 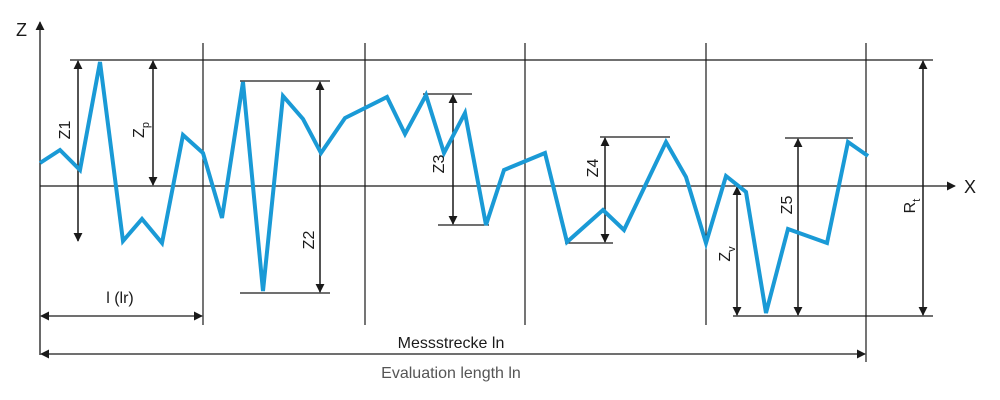 I want to click on zv-label-sub: v, so click(x=732, y=249).